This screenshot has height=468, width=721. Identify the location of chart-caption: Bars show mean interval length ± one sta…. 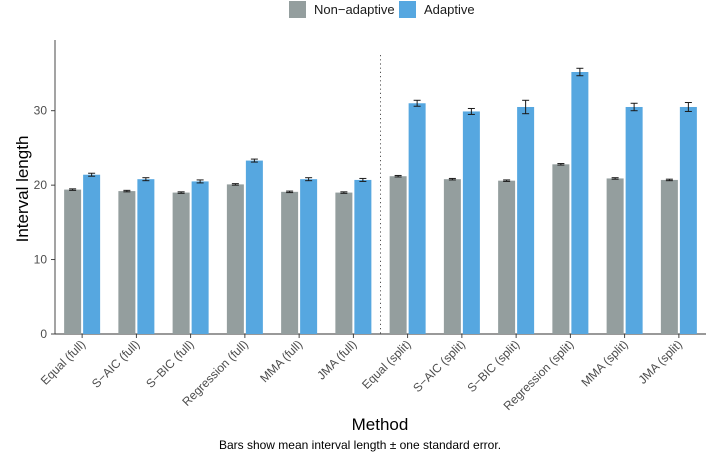
(360, 445).